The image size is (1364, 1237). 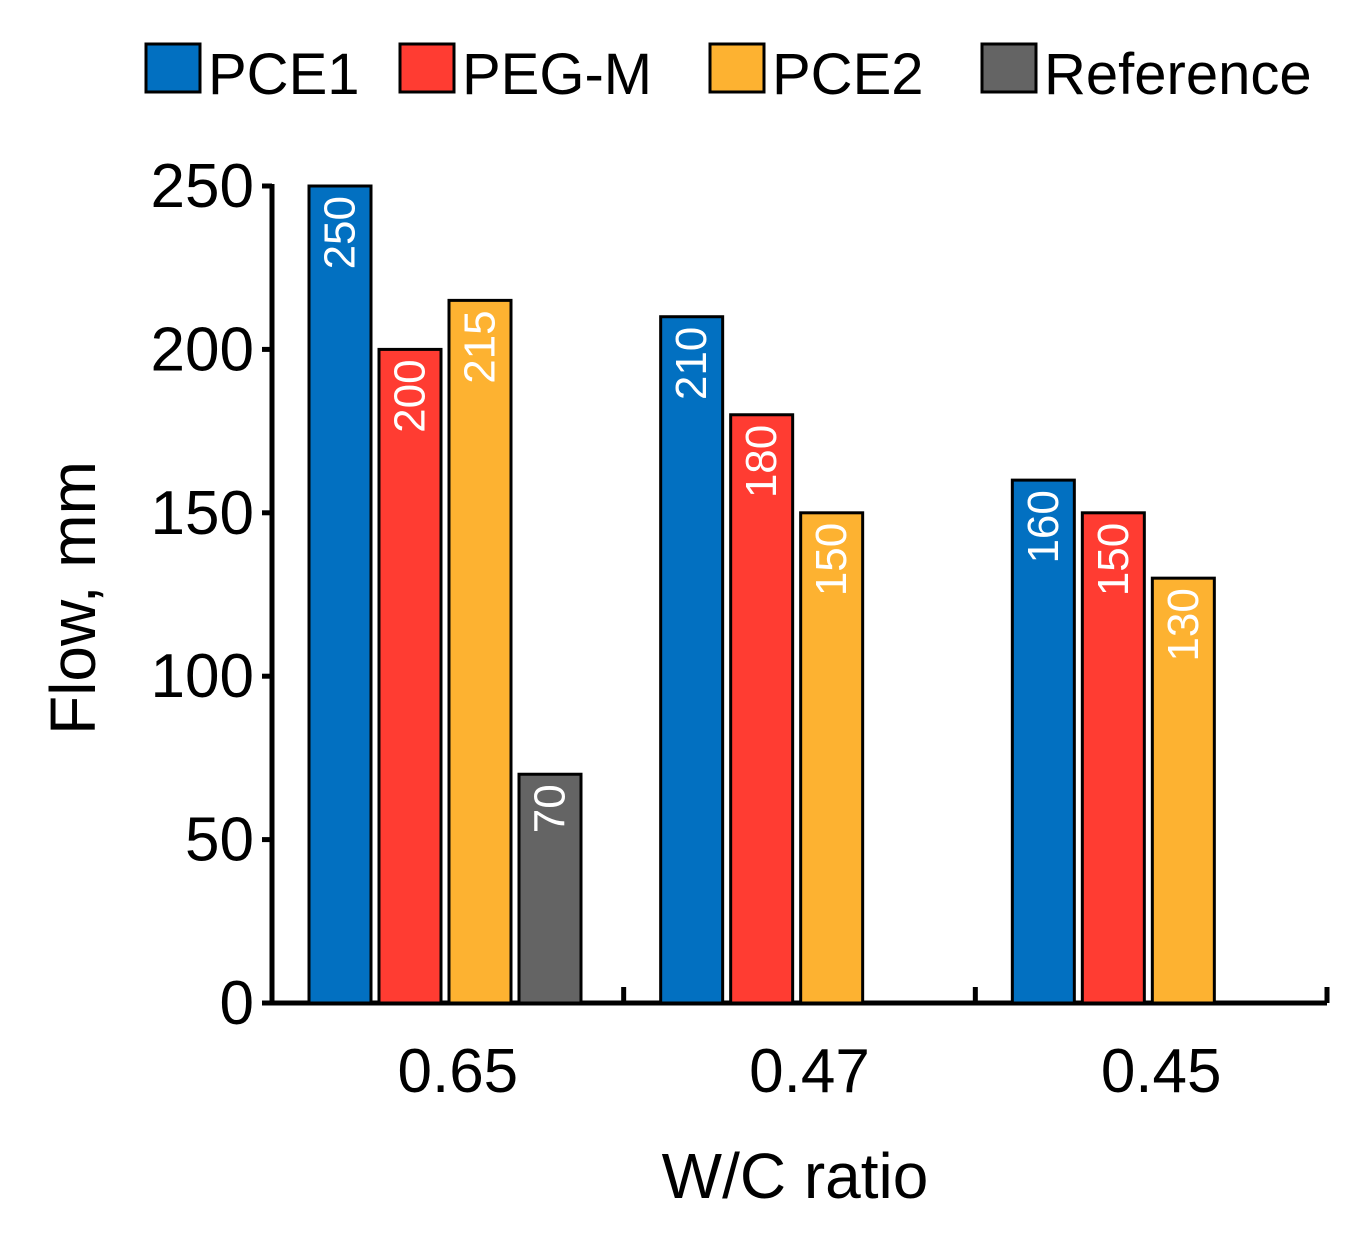 What do you see at coordinates (202, 676) in the screenshot?
I see `y-tick-label: 100` at bounding box center [202, 676].